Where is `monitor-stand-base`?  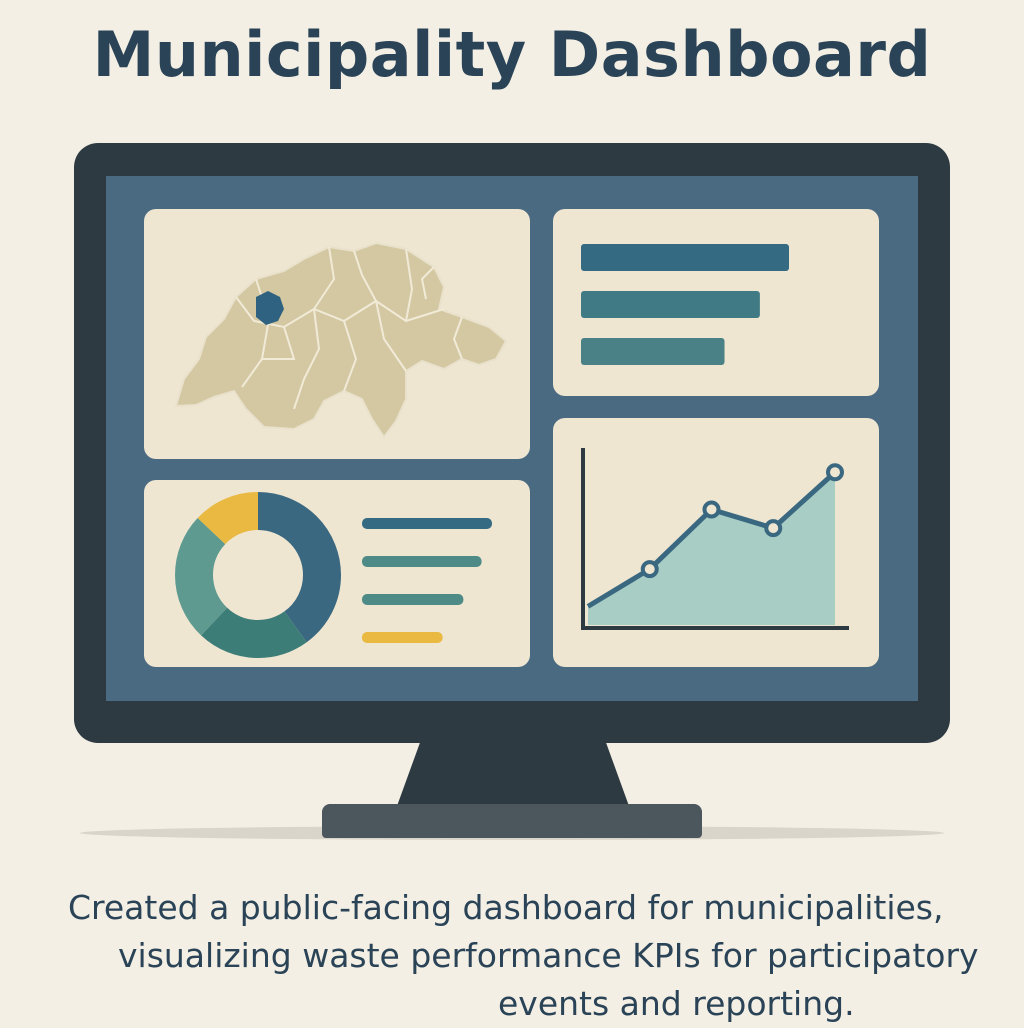 monitor-stand-base is located at coordinates (512, 821).